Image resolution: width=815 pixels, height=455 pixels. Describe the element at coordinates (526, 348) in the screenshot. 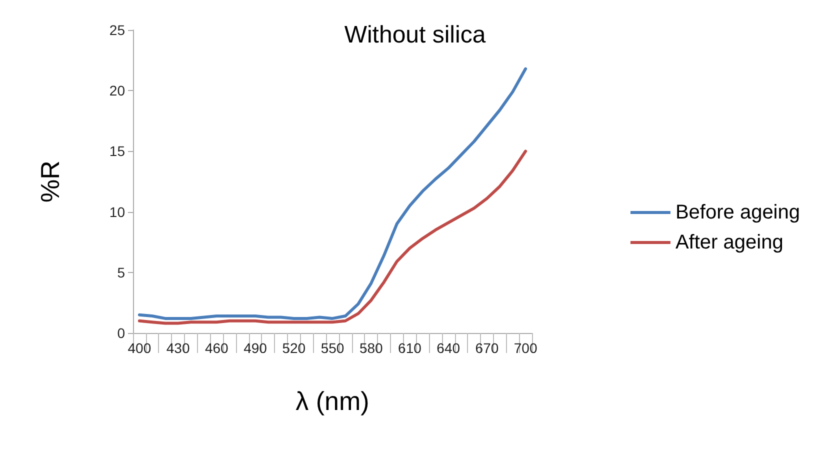

I see `x-tick-label: 700` at that location.